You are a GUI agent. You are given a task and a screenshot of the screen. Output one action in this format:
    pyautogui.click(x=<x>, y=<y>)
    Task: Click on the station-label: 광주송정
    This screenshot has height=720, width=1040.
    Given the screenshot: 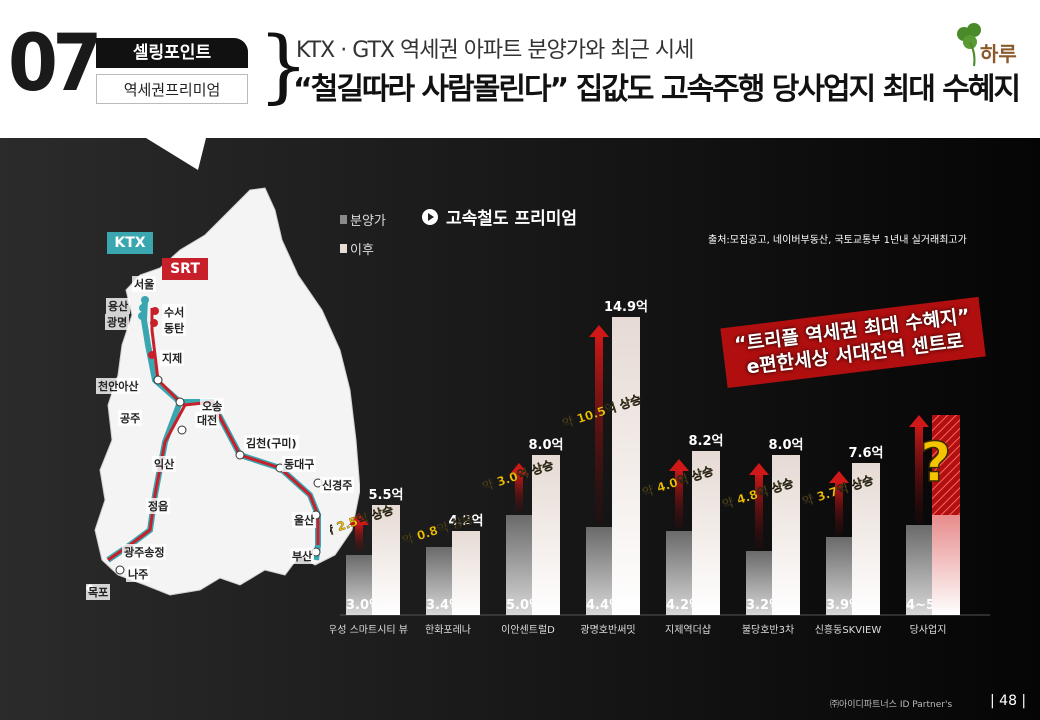 What is the action you would take?
    pyautogui.click(x=144, y=552)
    